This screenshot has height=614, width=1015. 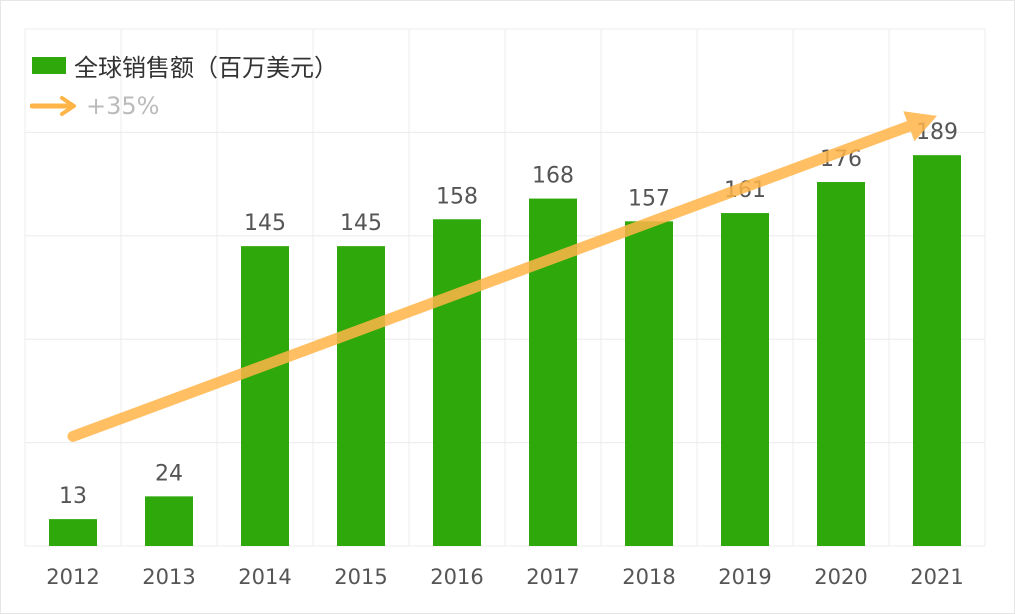 I want to click on trend-arrow-head, so click(x=920, y=126).